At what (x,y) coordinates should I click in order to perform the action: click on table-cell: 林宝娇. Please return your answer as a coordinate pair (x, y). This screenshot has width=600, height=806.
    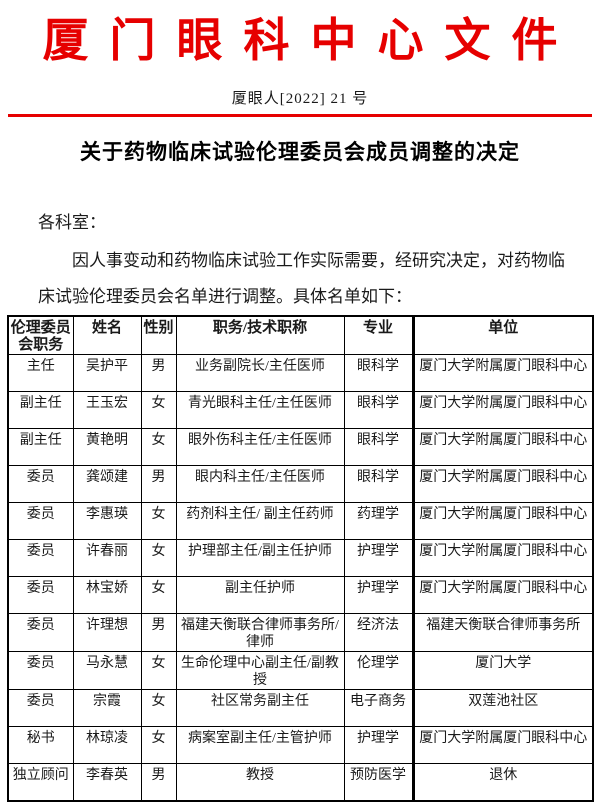
    Looking at the image, I should click on (107, 595).